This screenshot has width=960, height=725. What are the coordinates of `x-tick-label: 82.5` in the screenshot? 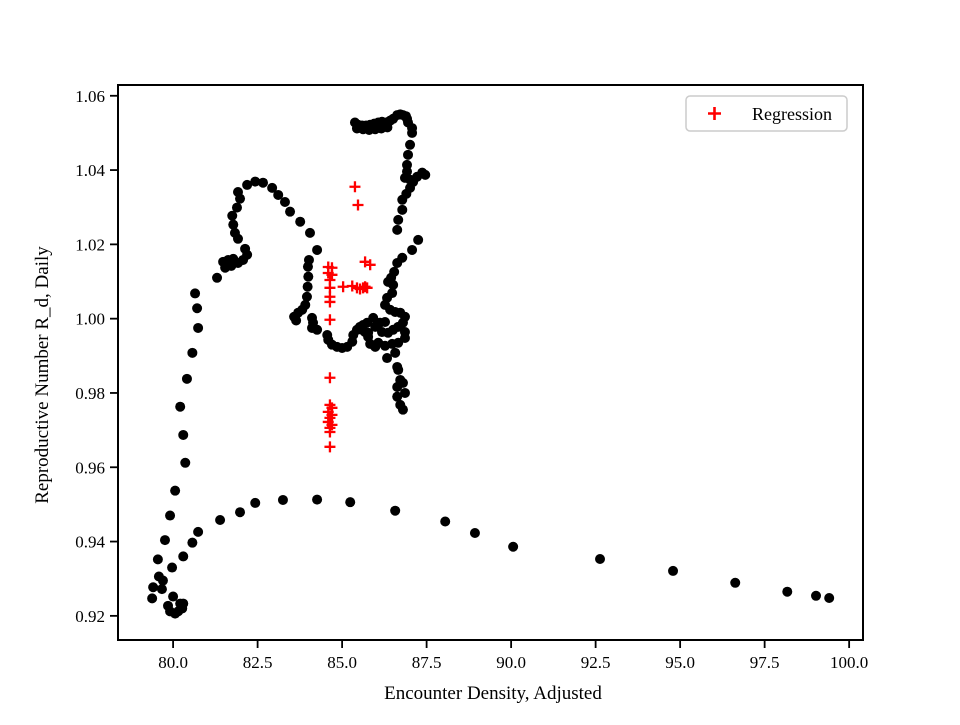 It's located at (258, 662).